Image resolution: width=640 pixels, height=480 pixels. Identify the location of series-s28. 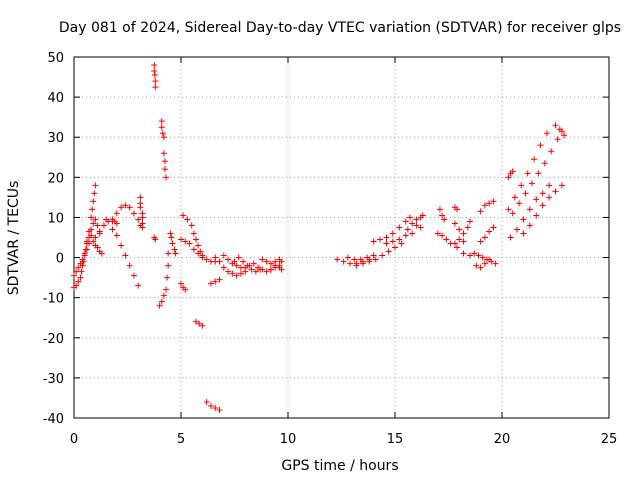
(360, 257).